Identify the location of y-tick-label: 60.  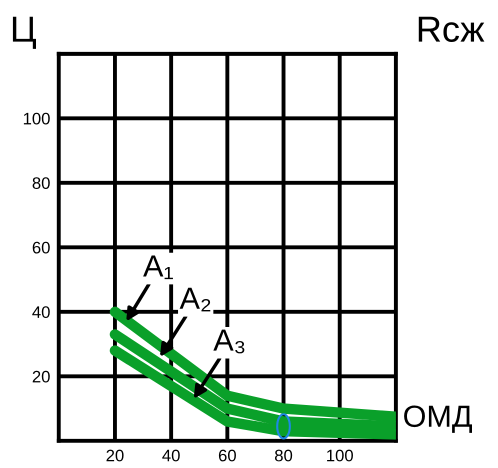
(41, 248).